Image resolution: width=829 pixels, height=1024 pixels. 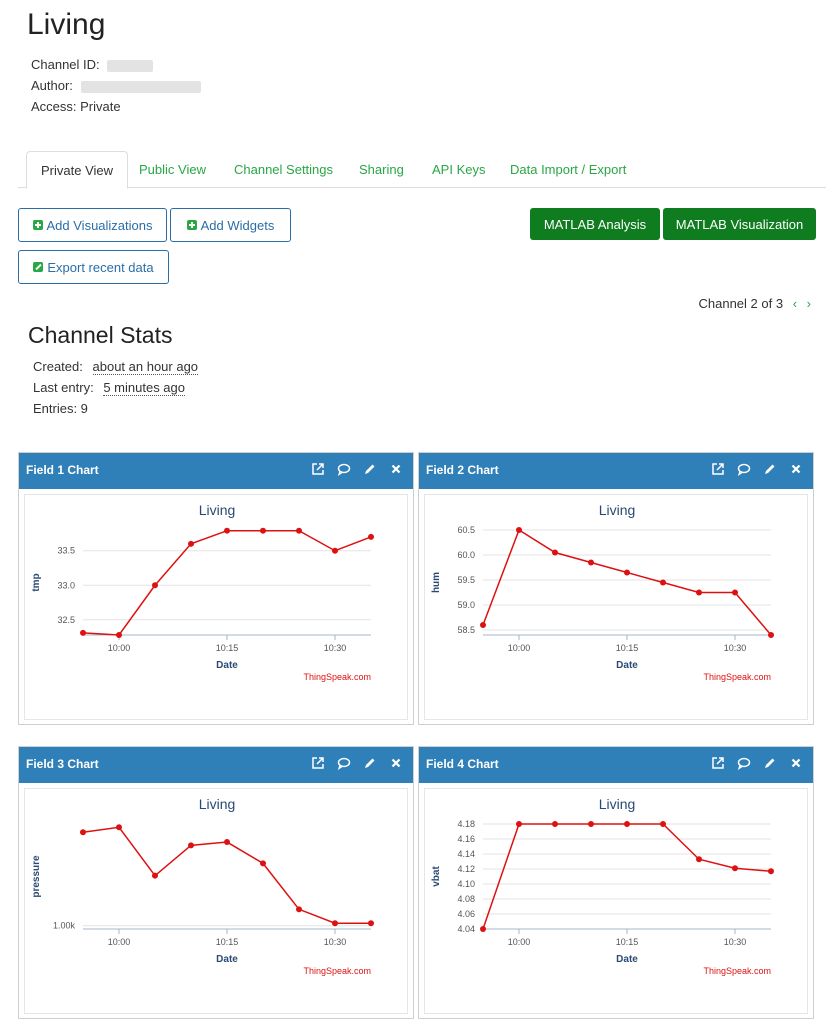 What do you see at coordinates (216, 765) in the screenshot?
I see `panel-header: Field 3 Chart` at bounding box center [216, 765].